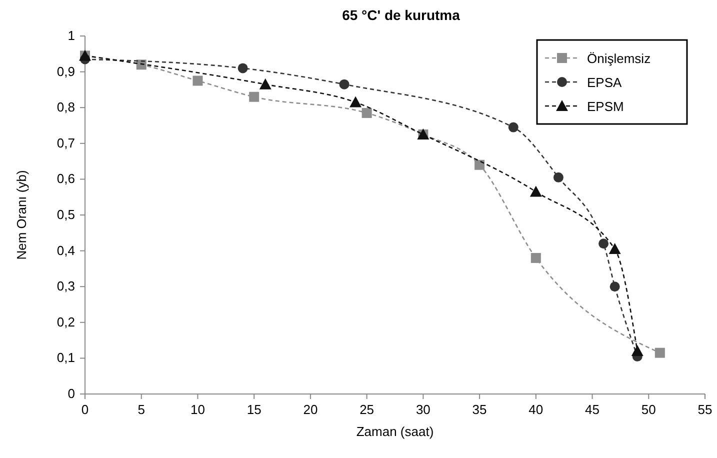 This screenshot has height=458, width=717. What do you see at coordinates (619, 58) in the screenshot?
I see `legend-label: Önişlemsiz` at bounding box center [619, 58].